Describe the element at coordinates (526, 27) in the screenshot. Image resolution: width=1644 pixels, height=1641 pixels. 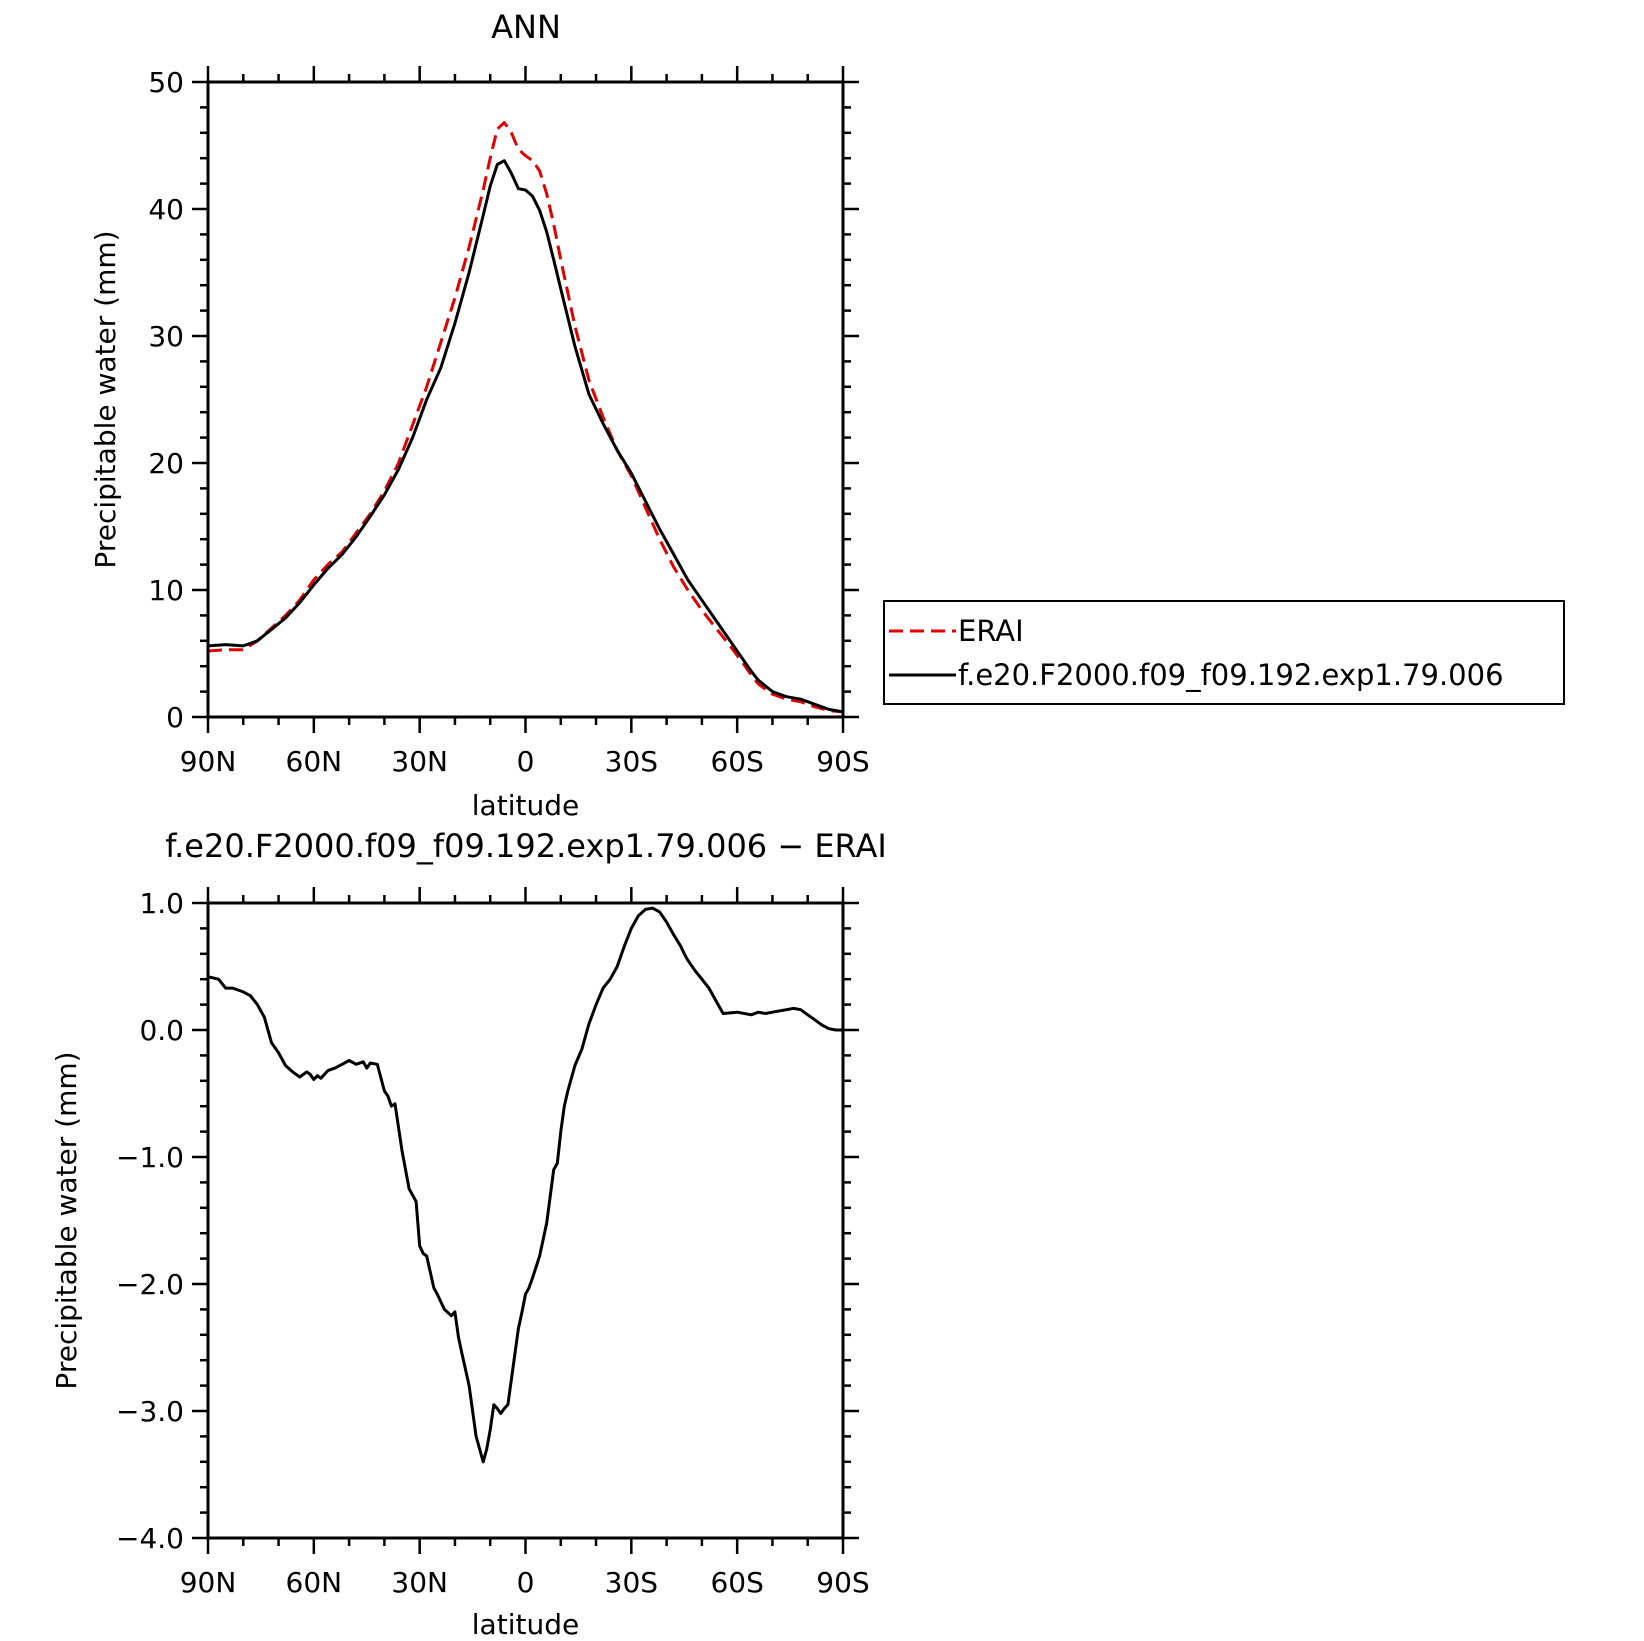
I see `chart-title: ANN` at that location.